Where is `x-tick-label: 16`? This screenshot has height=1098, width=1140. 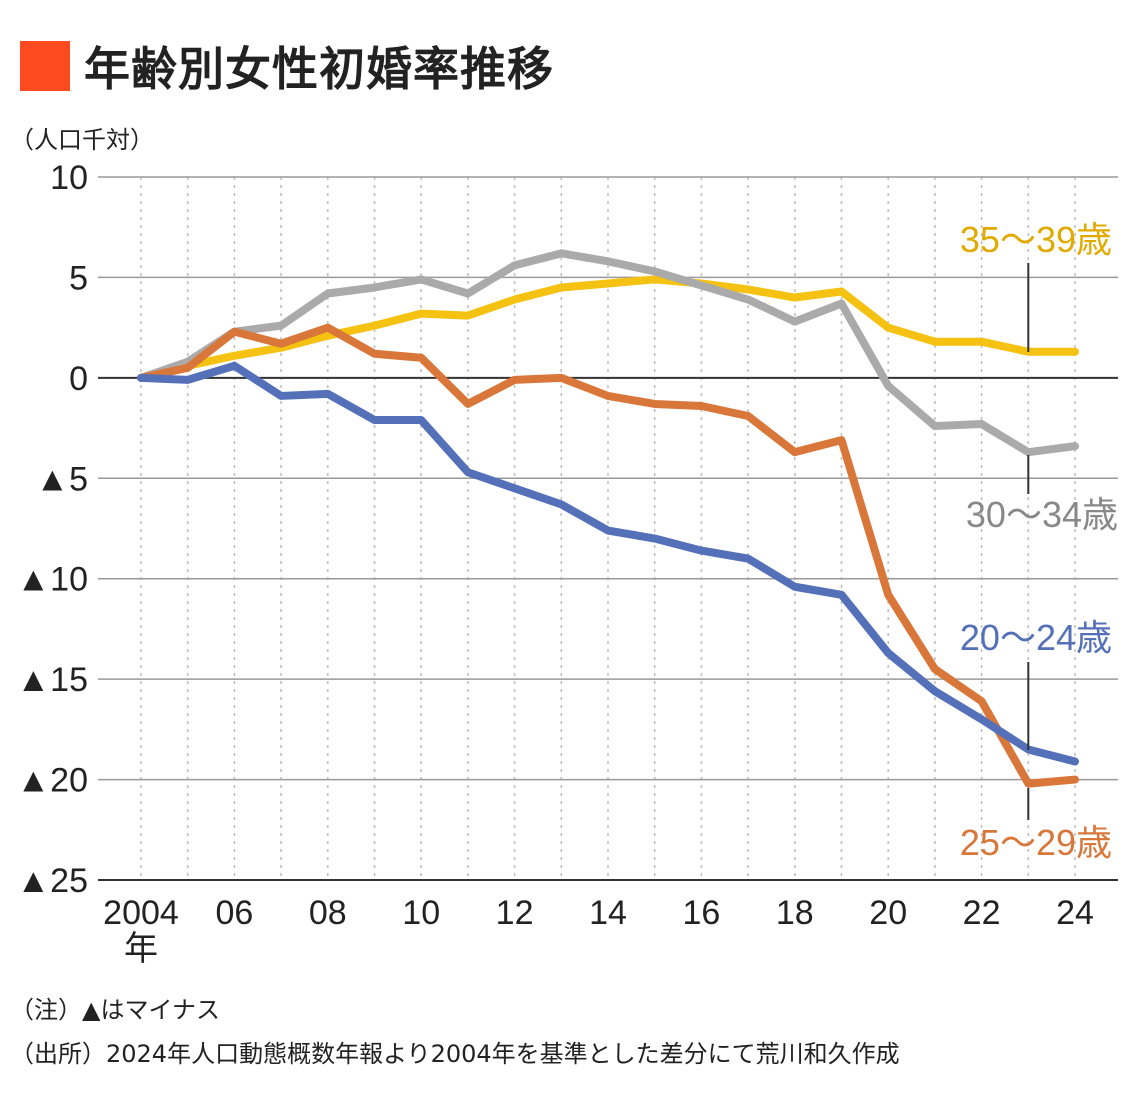
x-tick-label: 16 is located at coordinates (701, 913).